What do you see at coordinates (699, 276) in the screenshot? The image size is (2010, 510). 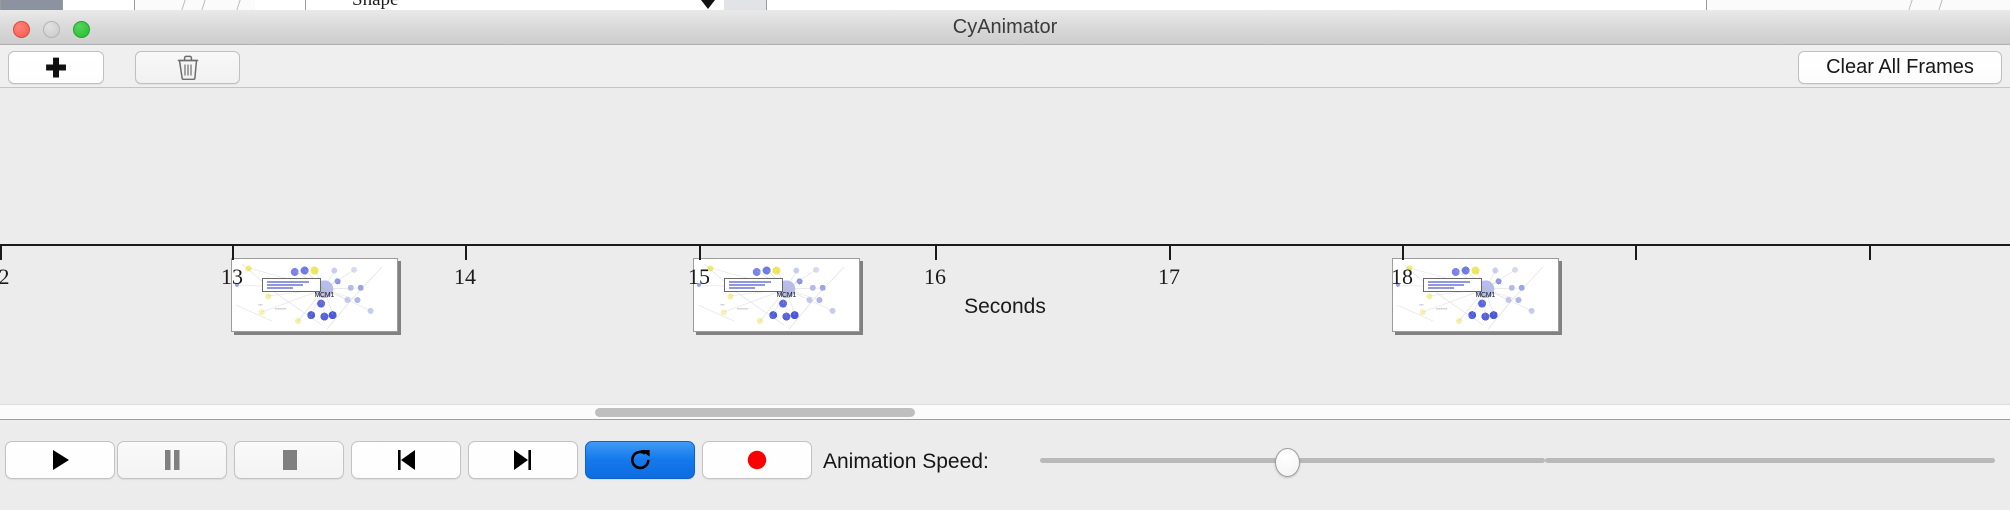 I see `axis-tick-label: 15` at bounding box center [699, 276].